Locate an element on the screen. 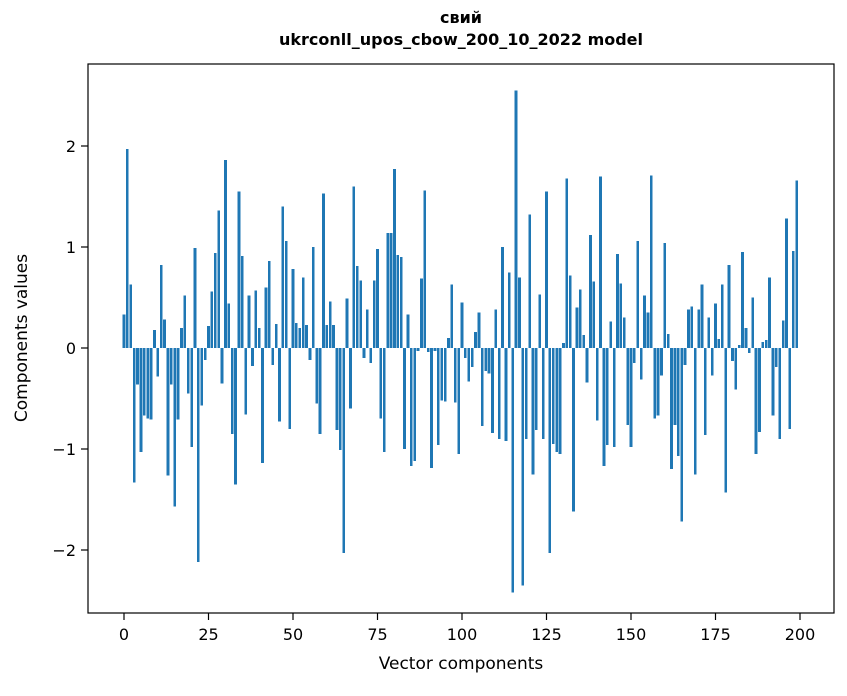  x-tick-label: 100 is located at coordinates (462, 634).